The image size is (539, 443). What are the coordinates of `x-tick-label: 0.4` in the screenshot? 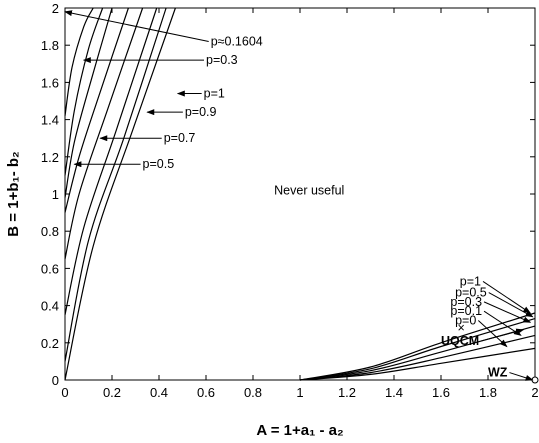 It's located at (159, 392).